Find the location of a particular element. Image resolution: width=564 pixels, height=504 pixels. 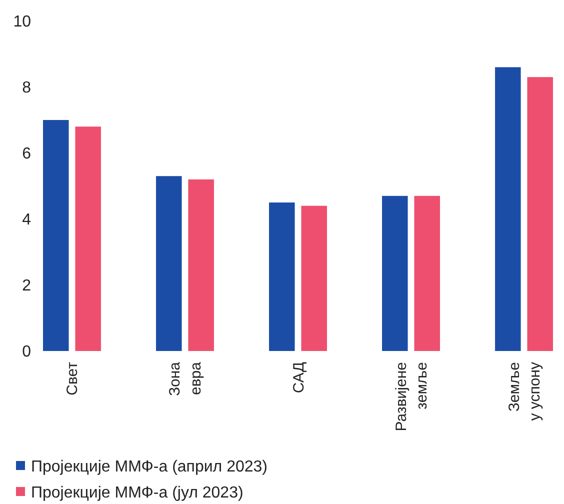

x-tick-label: Земље у успону is located at coordinates (525, 391).